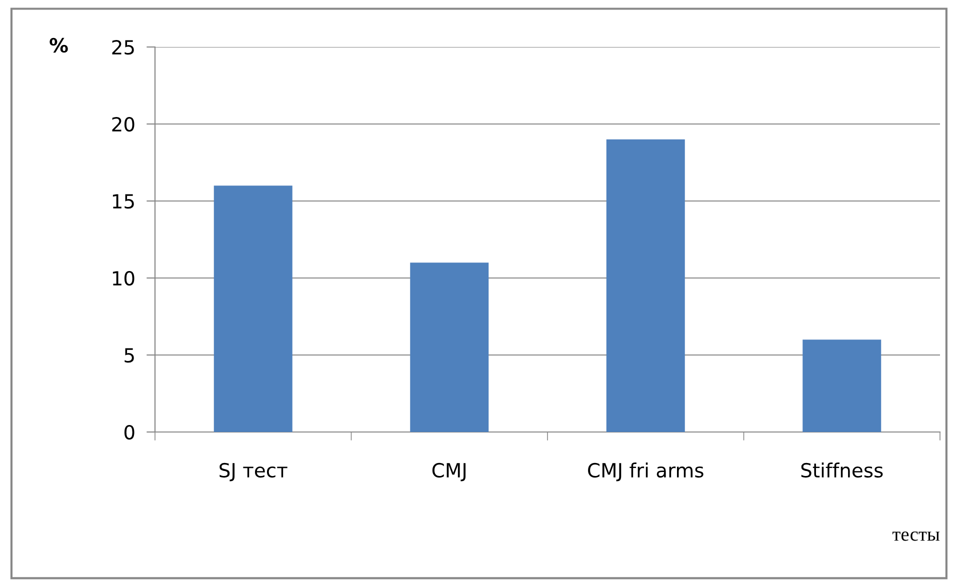 The height and width of the screenshot is (584, 956). Describe the element at coordinates (129, 432) in the screenshot. I see `y-tick-label: 0` at that location.